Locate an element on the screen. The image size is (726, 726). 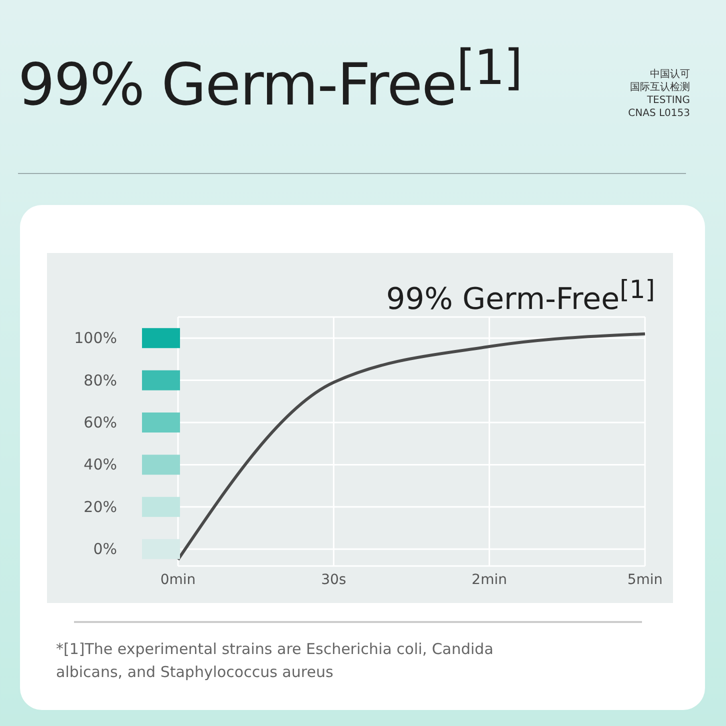
annotation: 99% Germ-Free$^{[1]}$ is located at coordinates (520, 296).